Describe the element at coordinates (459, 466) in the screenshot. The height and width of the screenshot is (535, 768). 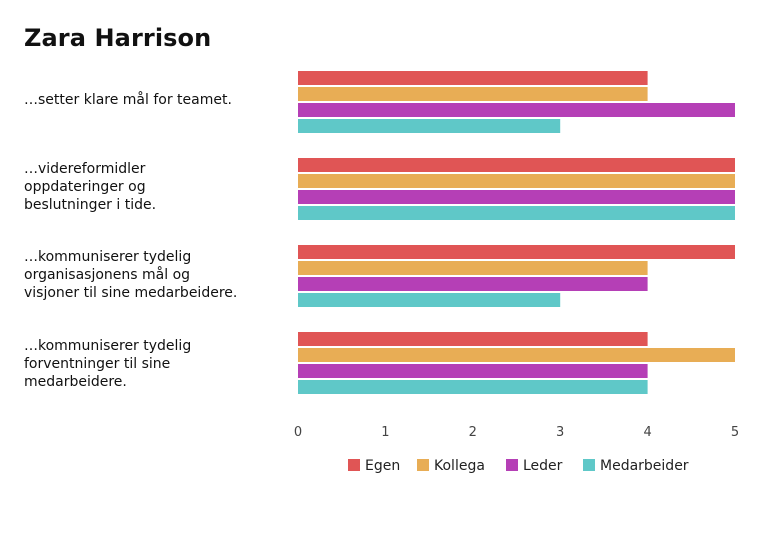
I see `legend-label: Kollega` at that location.